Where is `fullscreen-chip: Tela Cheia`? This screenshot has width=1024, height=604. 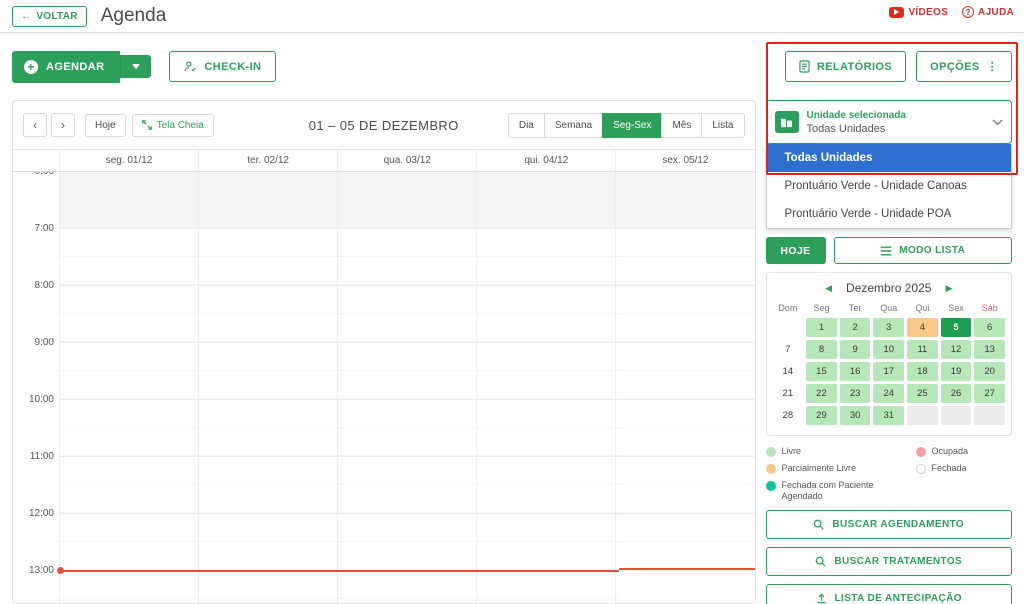
fullscreen-chip: Tela Cheia is located at coordinates (172, 125).